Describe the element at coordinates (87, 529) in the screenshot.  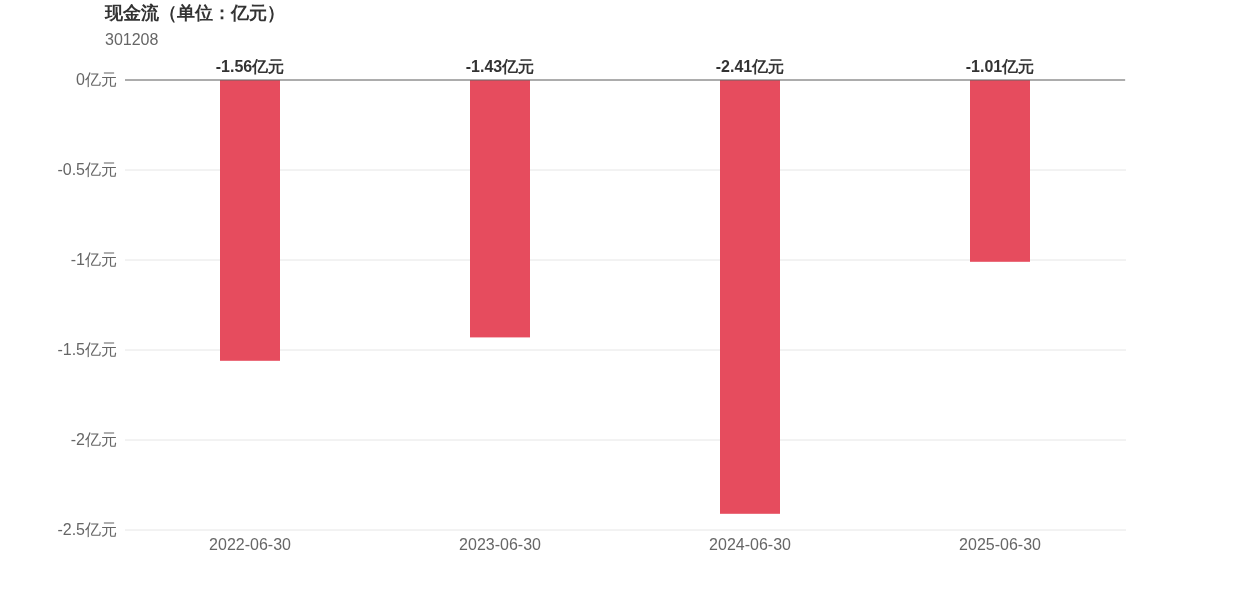
I see `y-tick-label: -2.5亿元` at that location.